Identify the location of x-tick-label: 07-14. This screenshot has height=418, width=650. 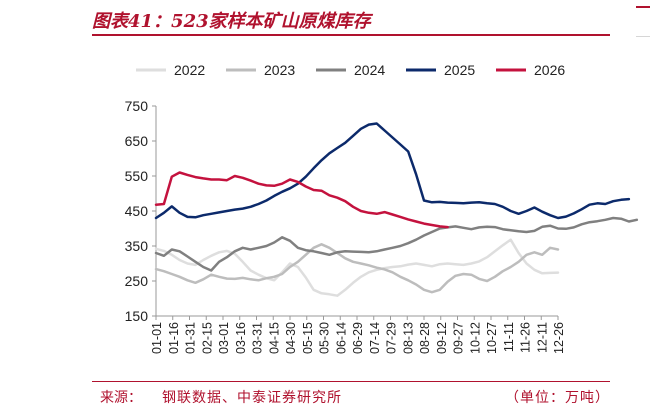
(375, 338).